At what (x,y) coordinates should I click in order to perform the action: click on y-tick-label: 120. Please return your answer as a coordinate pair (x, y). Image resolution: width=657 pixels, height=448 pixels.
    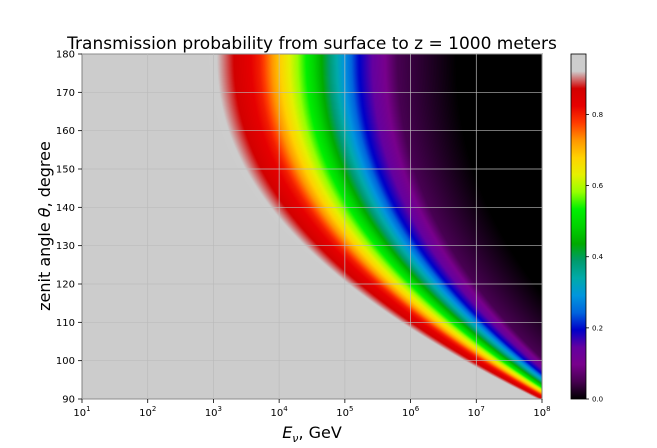
    Looking at the image, I should click on (65, 285).